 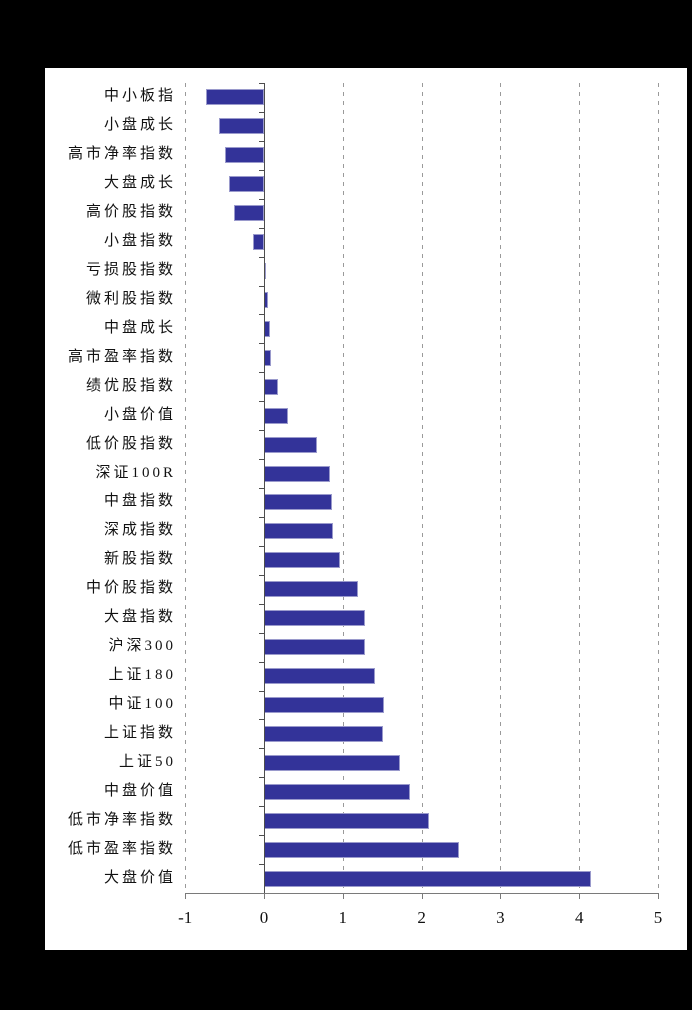 What do you see at coordinates (139, 790) in the screenshot?
I see `category-label: 中盘价值` at bounding box center [139, 790].